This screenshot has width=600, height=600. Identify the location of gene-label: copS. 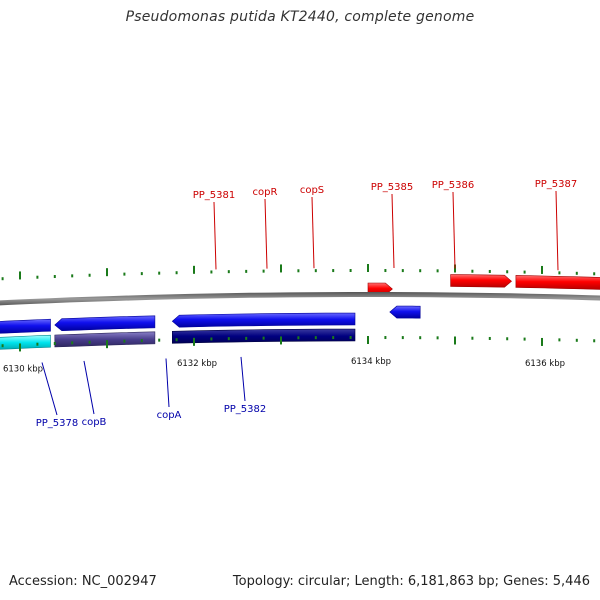
(312, 190).